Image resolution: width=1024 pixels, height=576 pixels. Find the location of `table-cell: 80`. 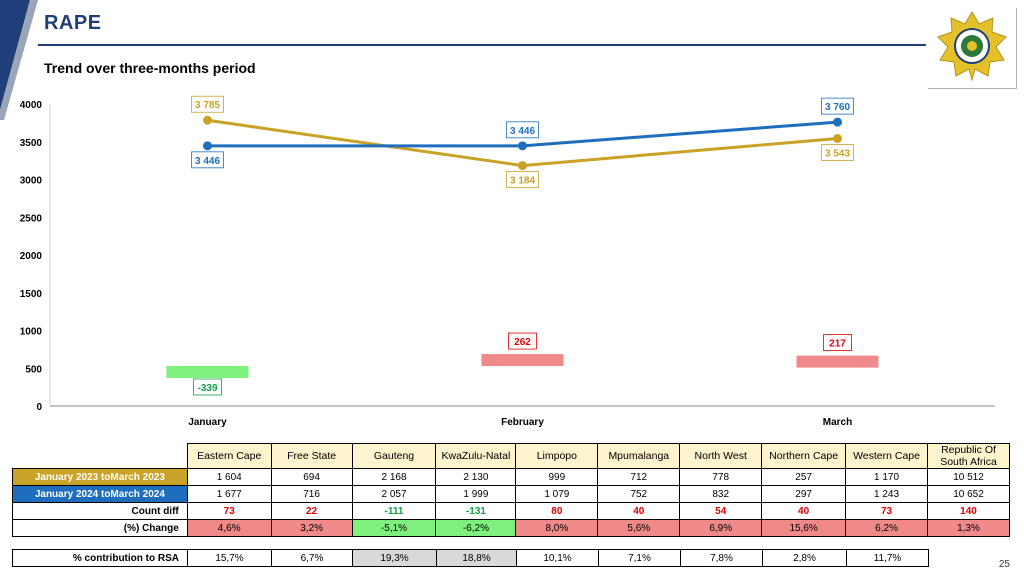

table-cell: 80 is located at coordinates (557, 511).